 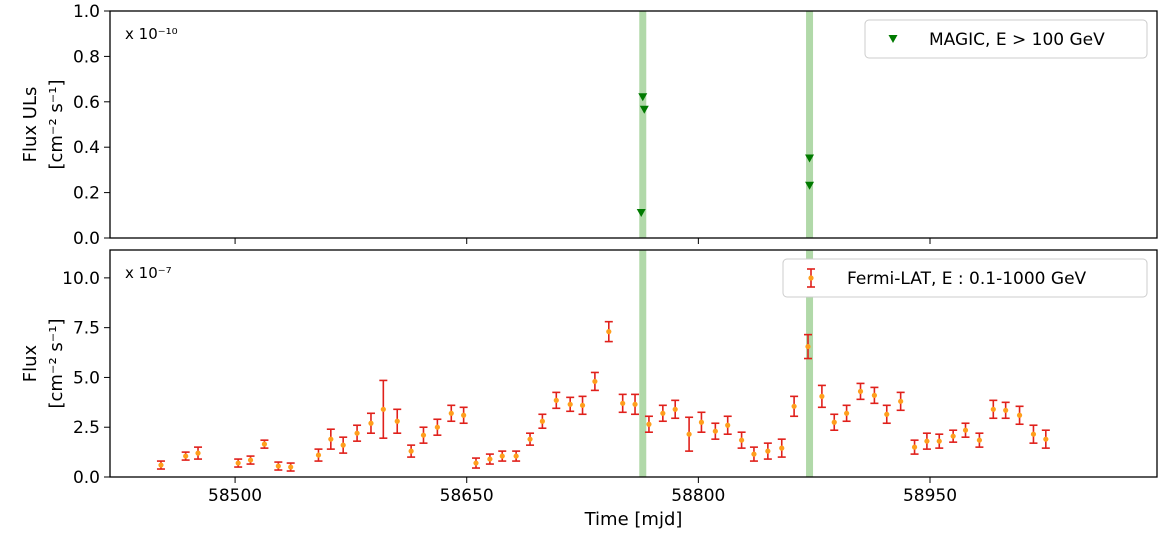 I want to click on scale-label: x 10⁻⁷, so click(x=148, y=273).